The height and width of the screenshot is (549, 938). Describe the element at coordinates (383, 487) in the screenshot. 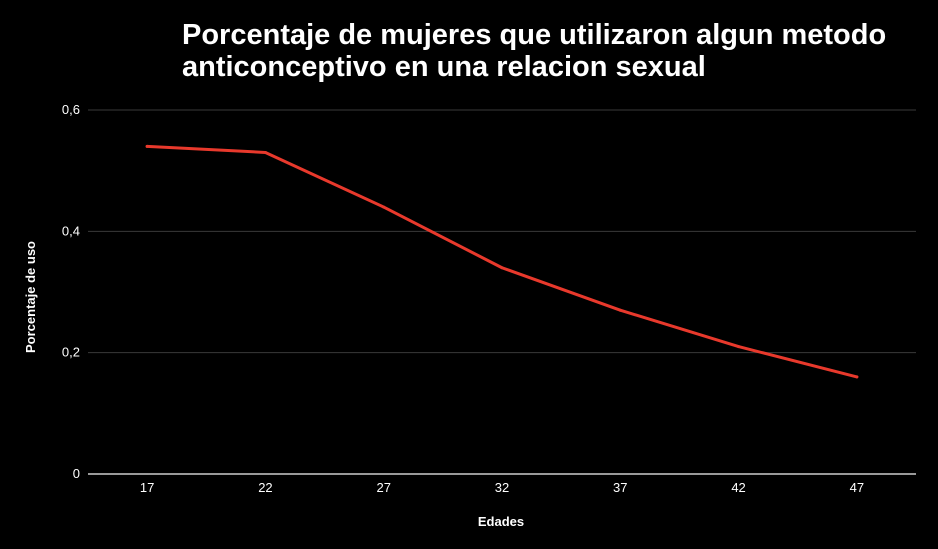

I see `x-tick-label: 27` at that location.